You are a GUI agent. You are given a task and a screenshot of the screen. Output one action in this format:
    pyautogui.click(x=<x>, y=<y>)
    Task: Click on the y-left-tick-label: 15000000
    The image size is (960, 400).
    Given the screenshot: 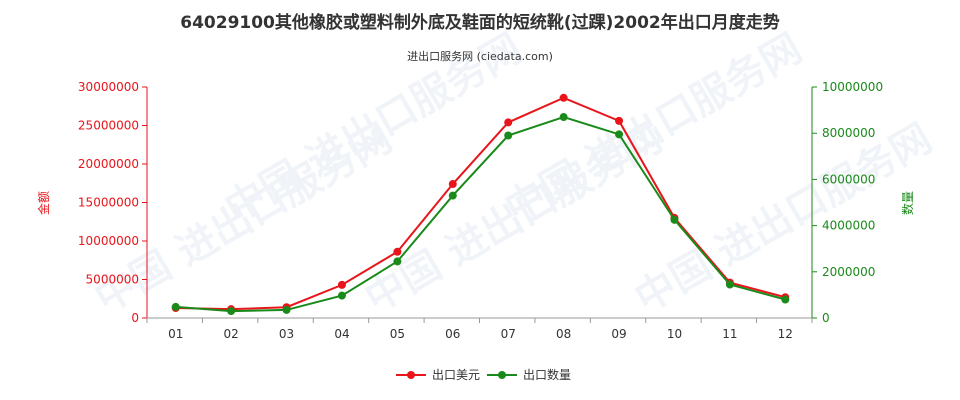 What is the action you would take?
    pyautogui.click(x=108, y=203)
    